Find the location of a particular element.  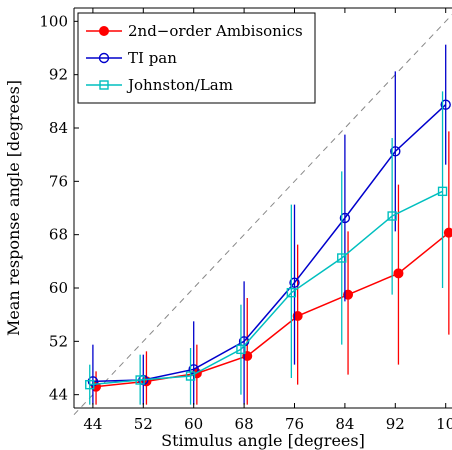

y-tick-label: 76 is located at coordinates (58, 181).